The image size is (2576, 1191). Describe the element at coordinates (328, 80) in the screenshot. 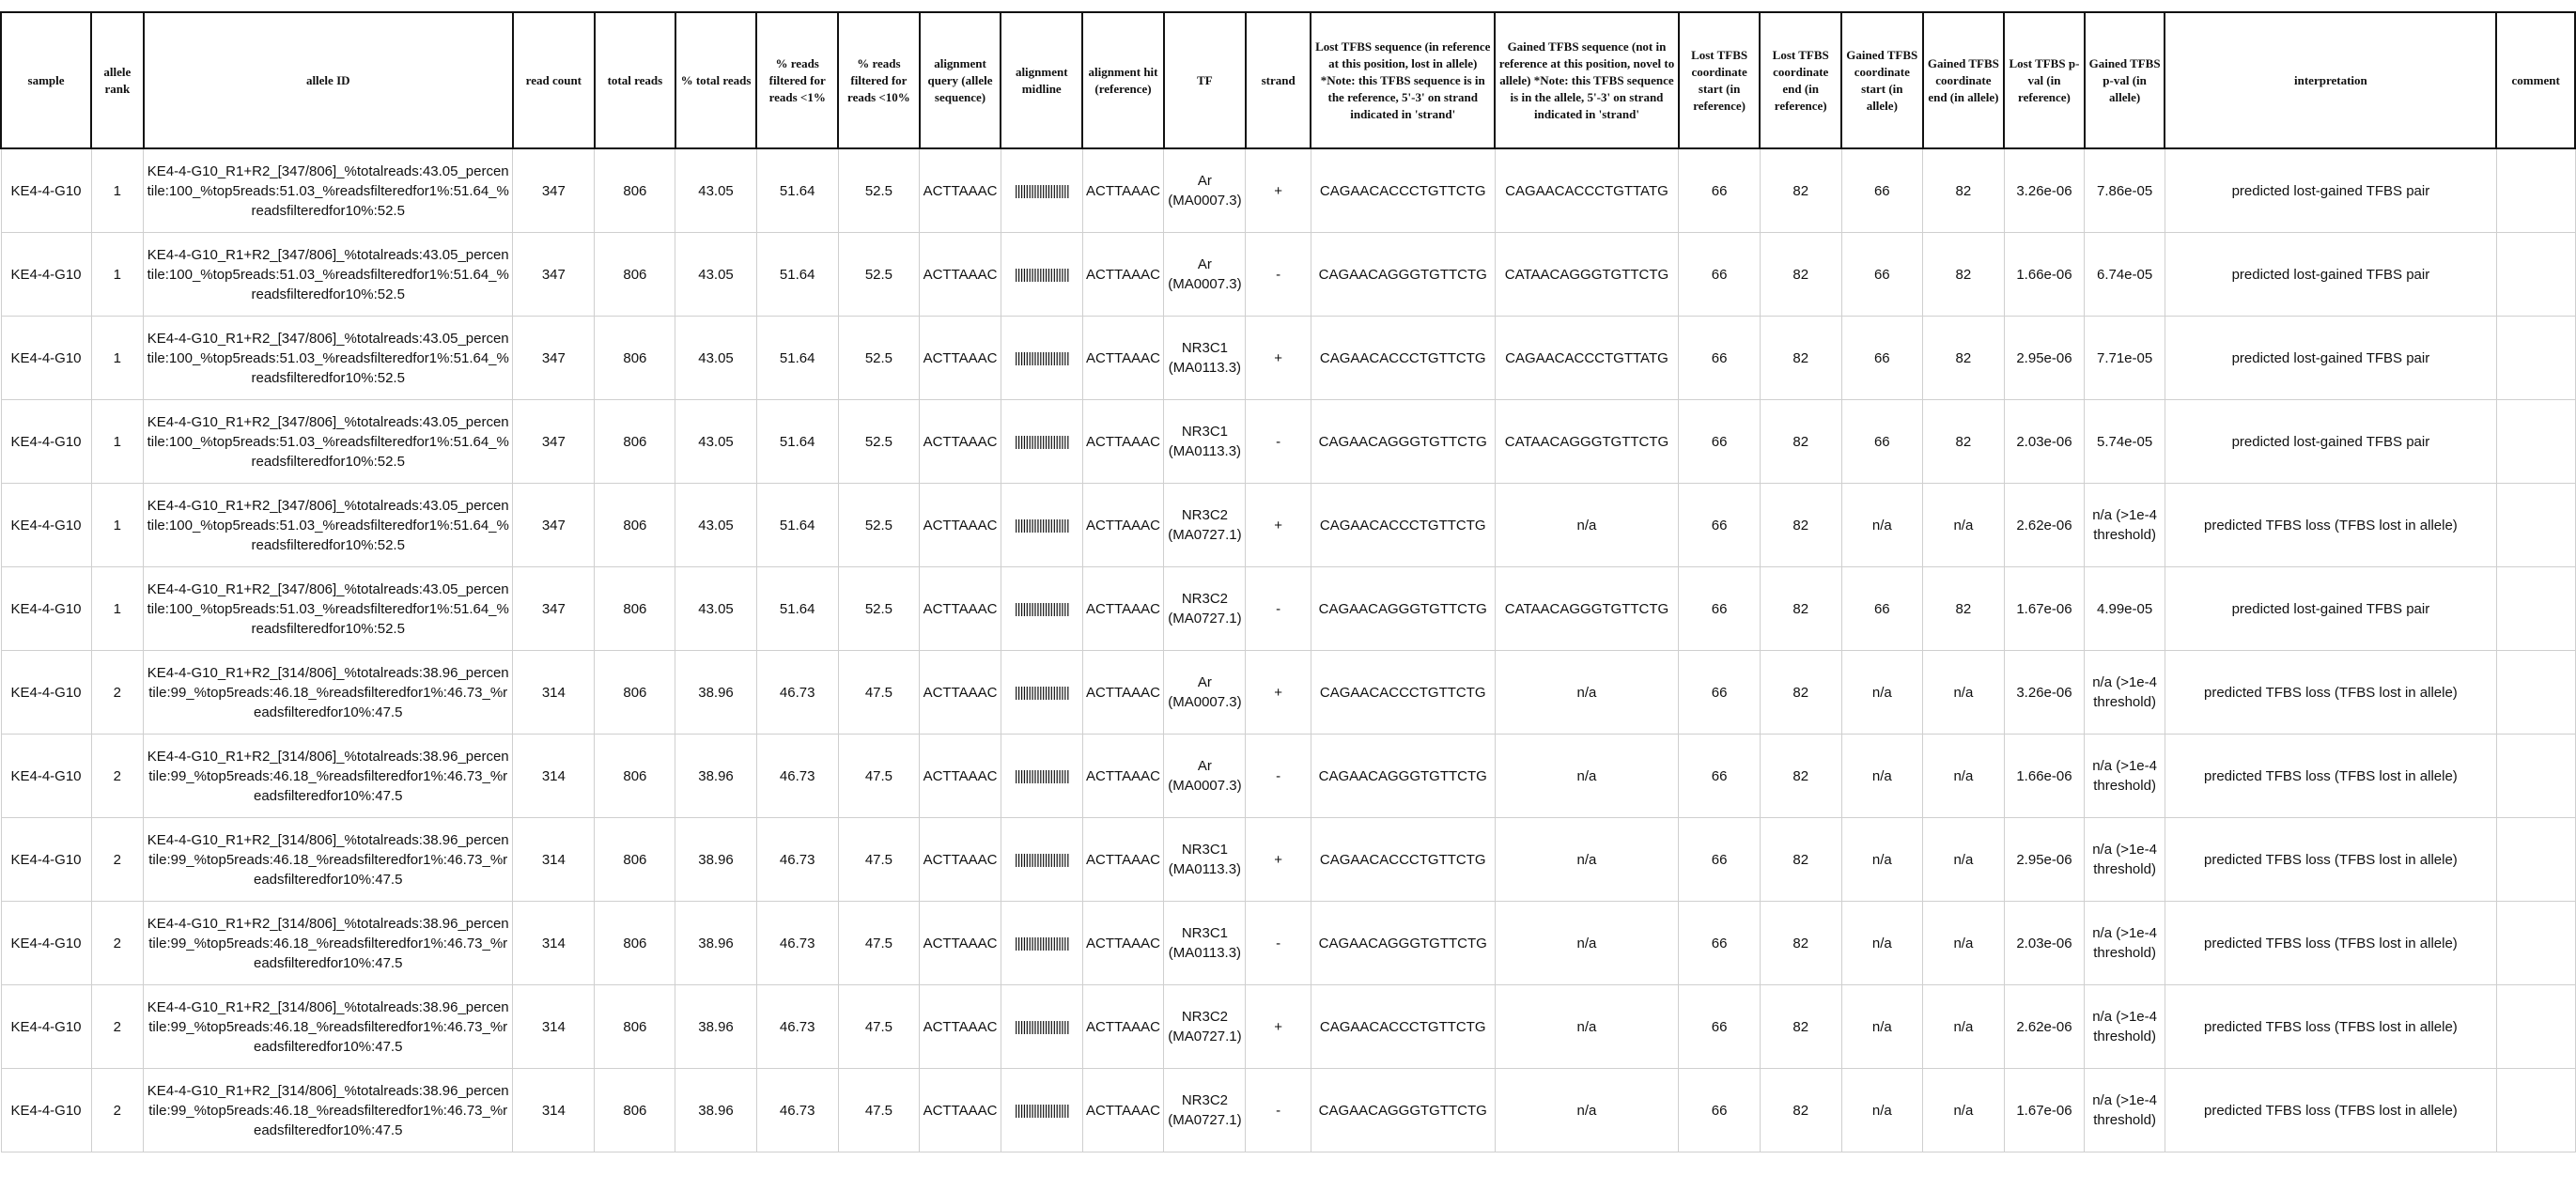

I see `column-header-allele-id: allele ID` at that location.